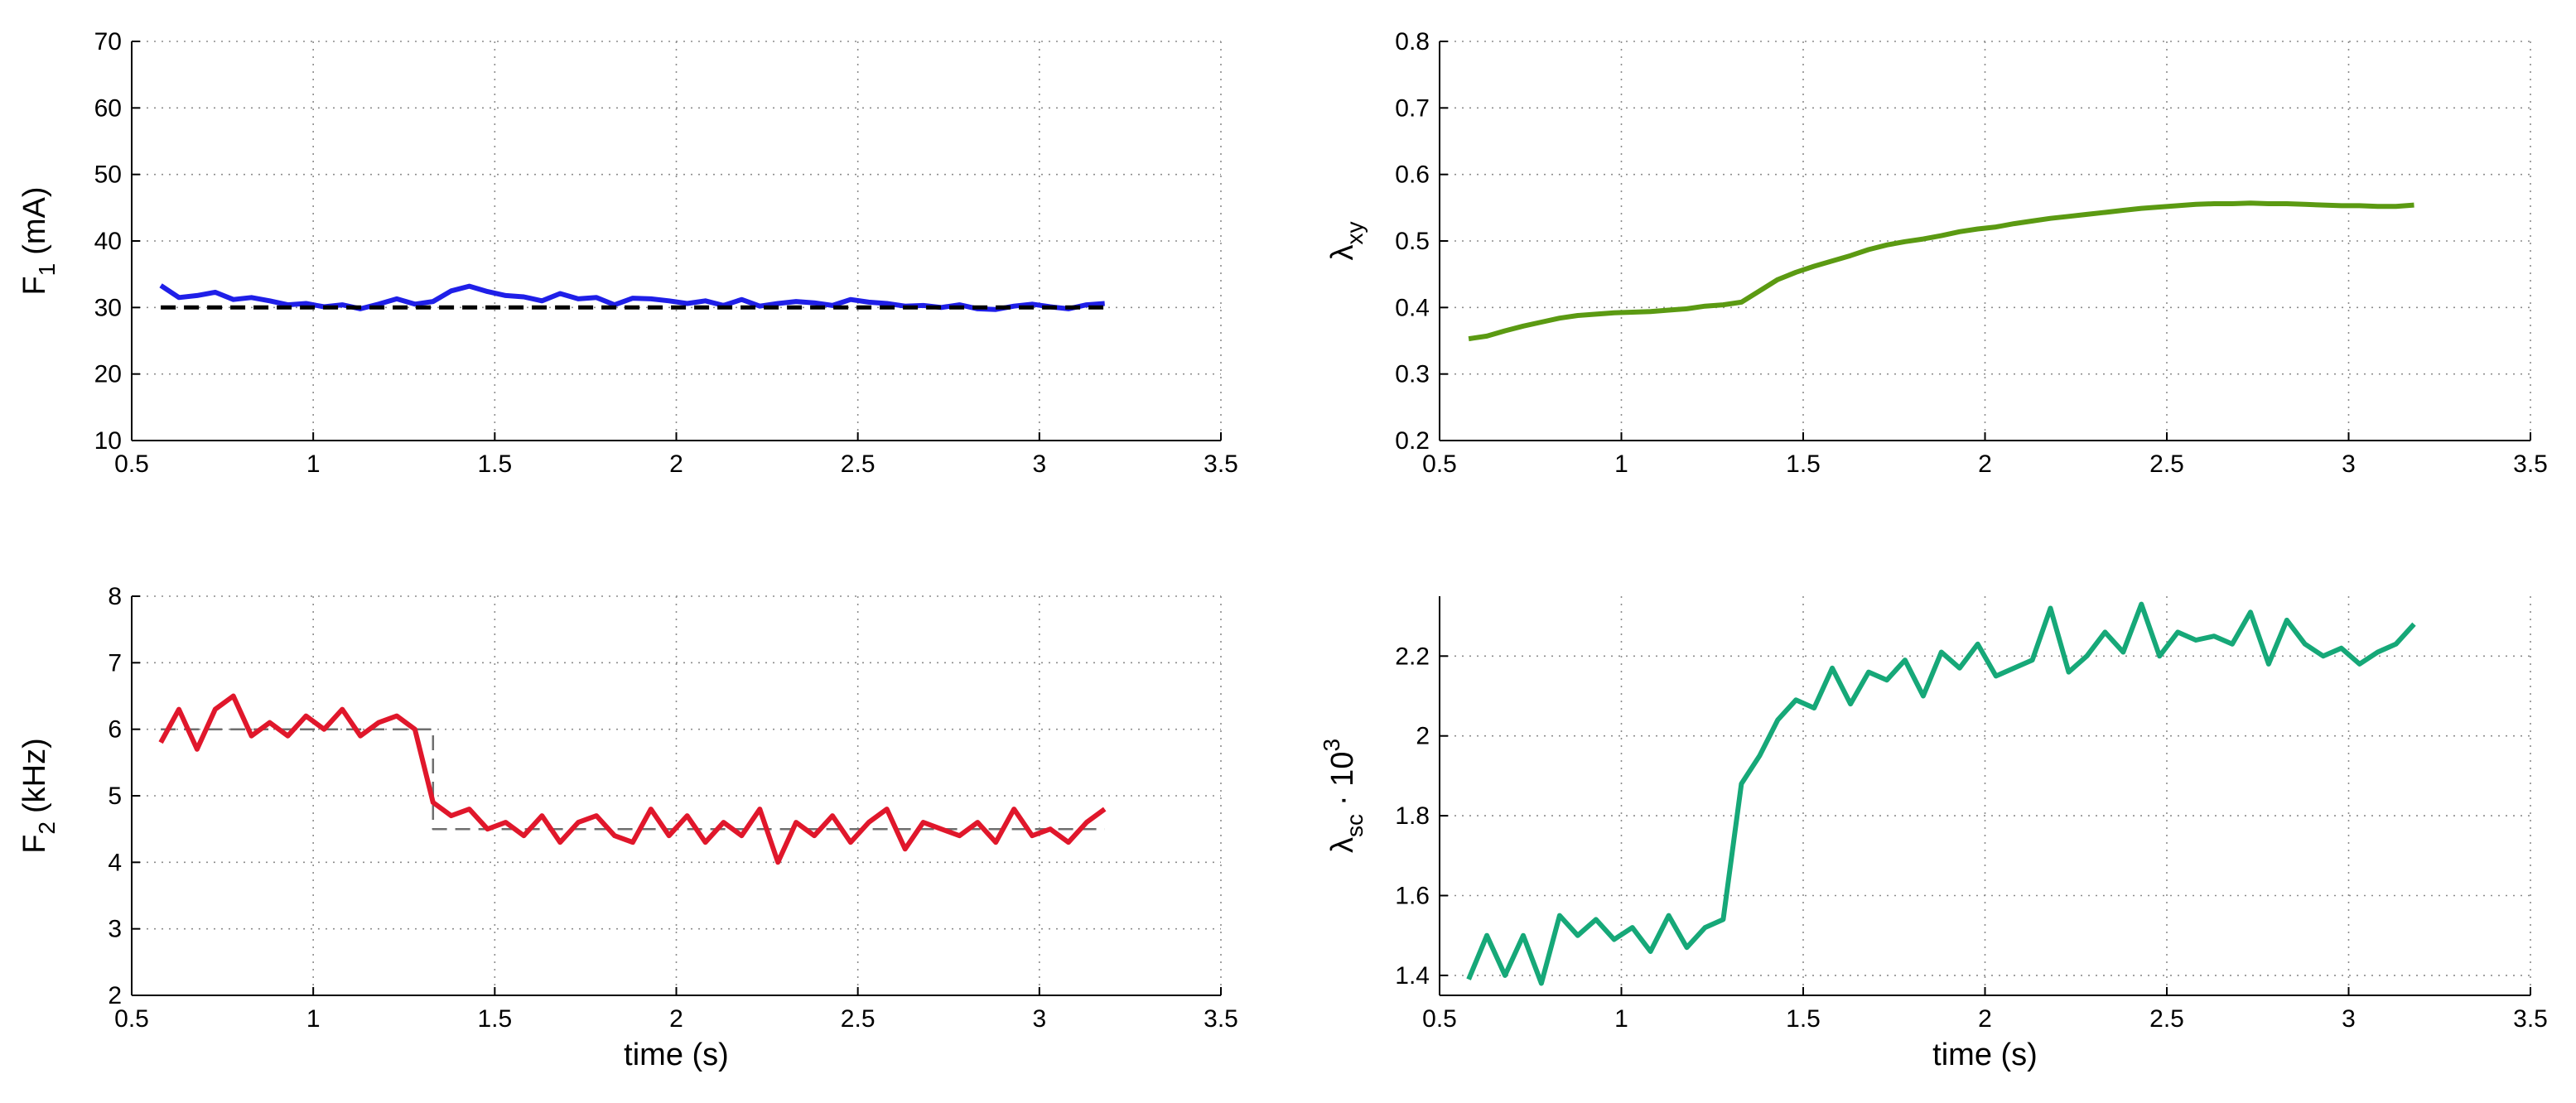 The width and height of the screenshot is (2576, 1103). I want to click on label-suffix: (mA), so click(34, 220).